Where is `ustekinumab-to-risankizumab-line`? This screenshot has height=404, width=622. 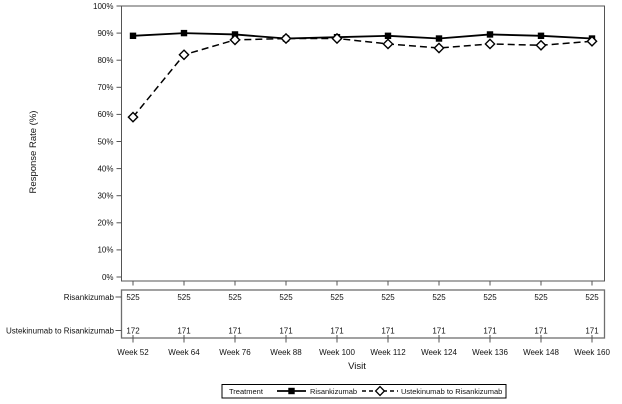 ustekinumab-to-risankizumab-line is located at coordinates (362, 77).